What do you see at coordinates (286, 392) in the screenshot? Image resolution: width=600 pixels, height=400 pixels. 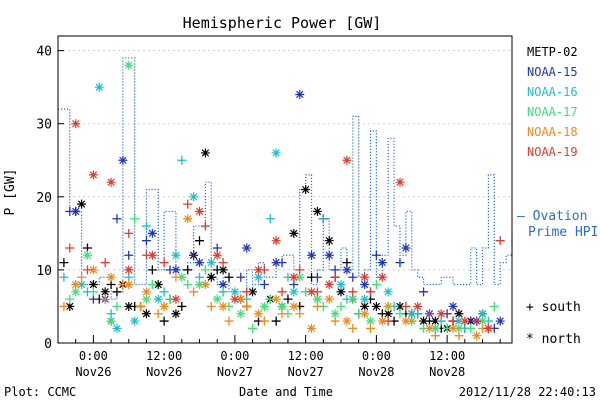 I see `x-axis-label: Date and Time` at bounding box center [286, 392].